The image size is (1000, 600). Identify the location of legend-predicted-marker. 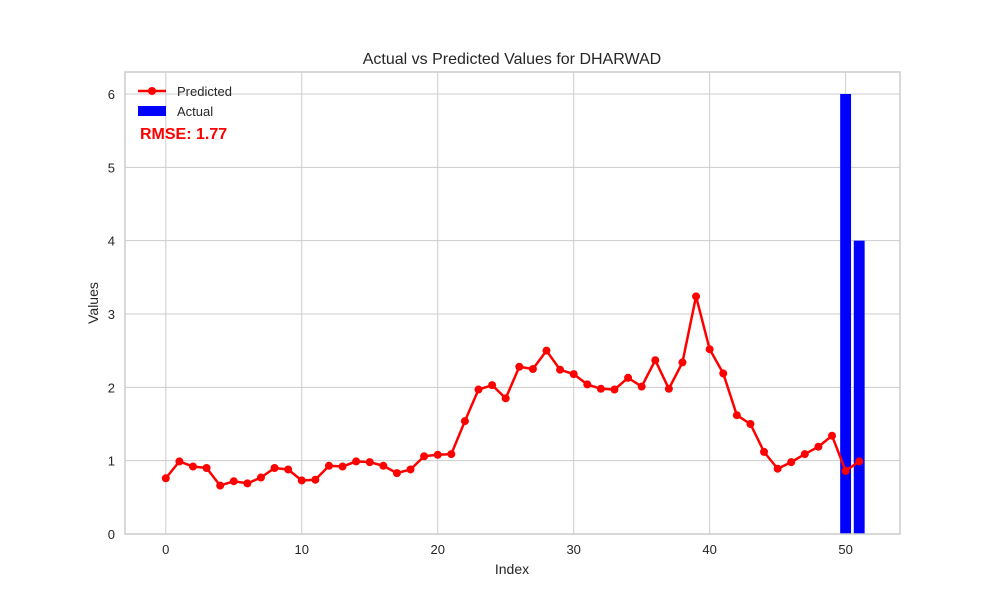
(152, 91).